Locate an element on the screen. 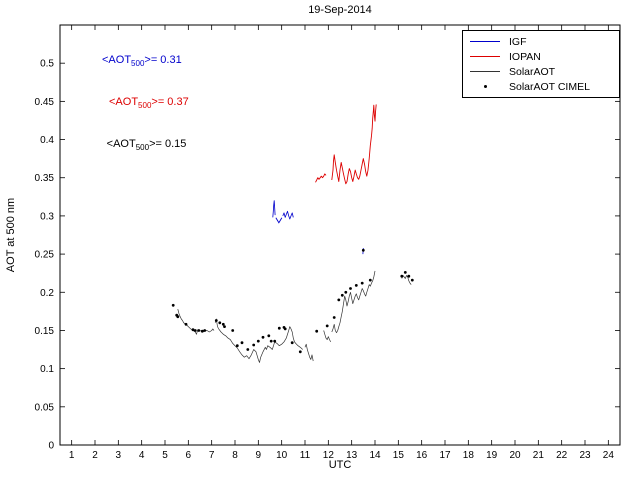 This screenshot has height=480, width=640. x-tick-label: 23 is located at coordinates (585, 455).